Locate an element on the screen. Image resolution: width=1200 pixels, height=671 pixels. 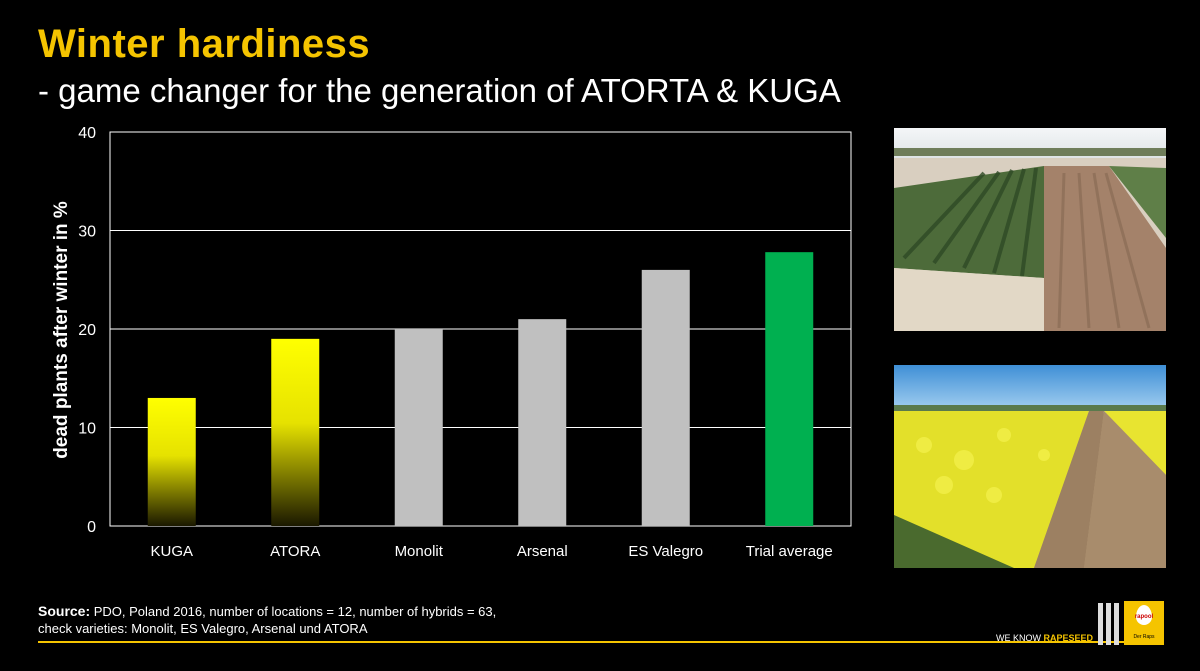
brand-stripes-icon is located at coordinates (1109, 624).